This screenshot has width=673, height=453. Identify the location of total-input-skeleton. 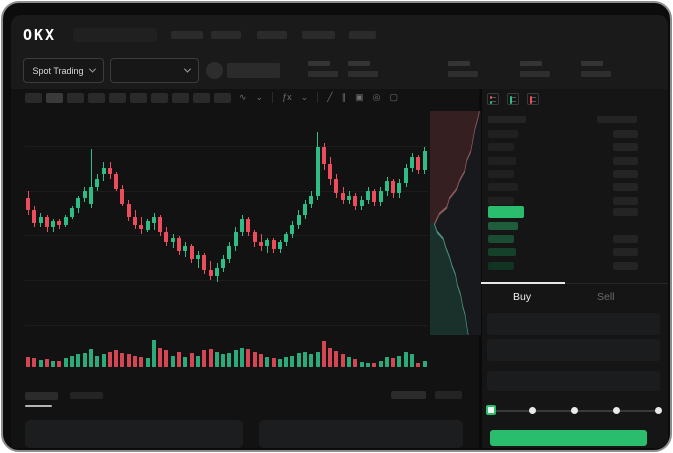
(573, 381).